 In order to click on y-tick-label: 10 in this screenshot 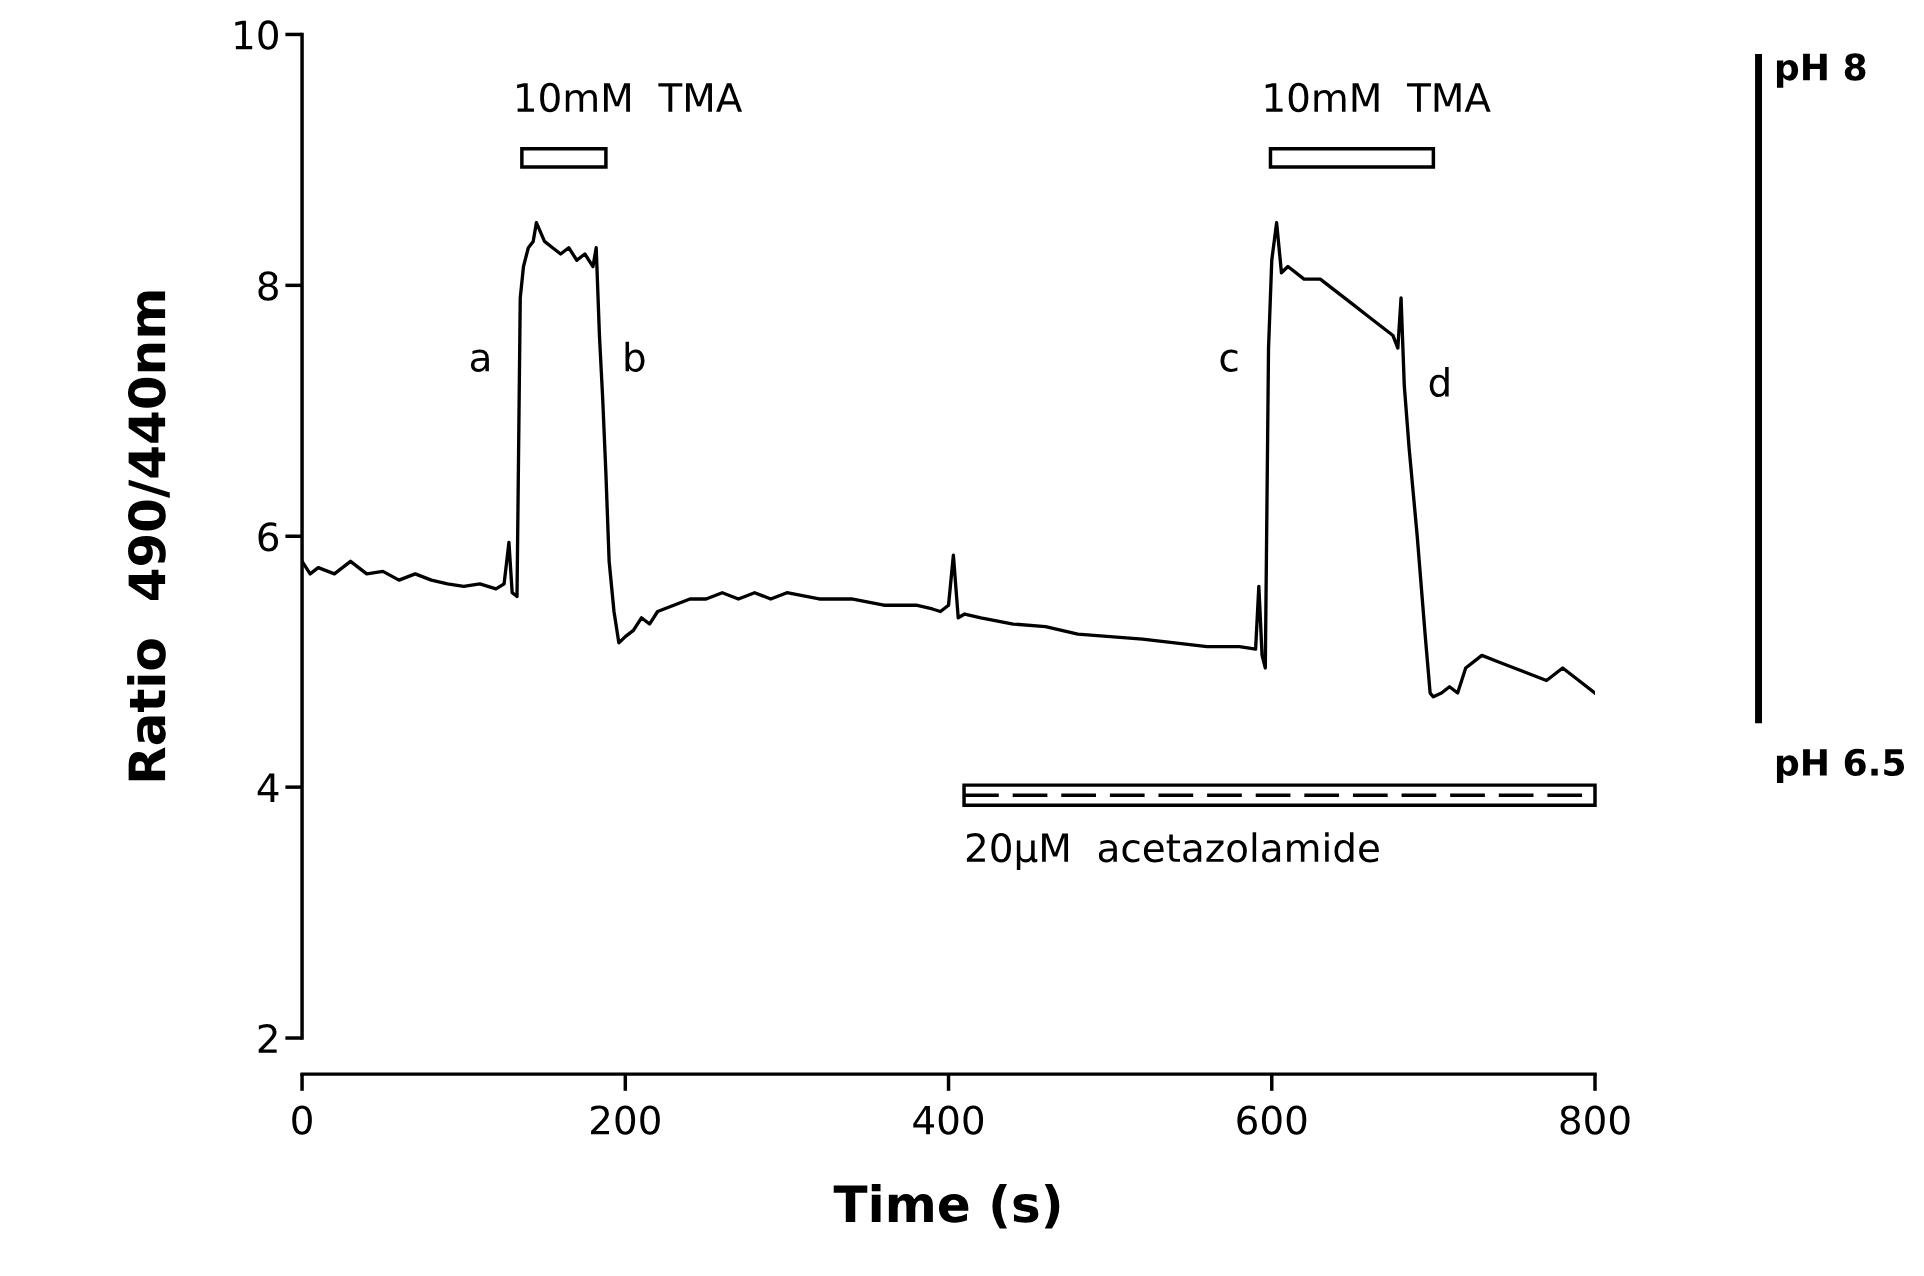, I will do `click(256, 35)`.